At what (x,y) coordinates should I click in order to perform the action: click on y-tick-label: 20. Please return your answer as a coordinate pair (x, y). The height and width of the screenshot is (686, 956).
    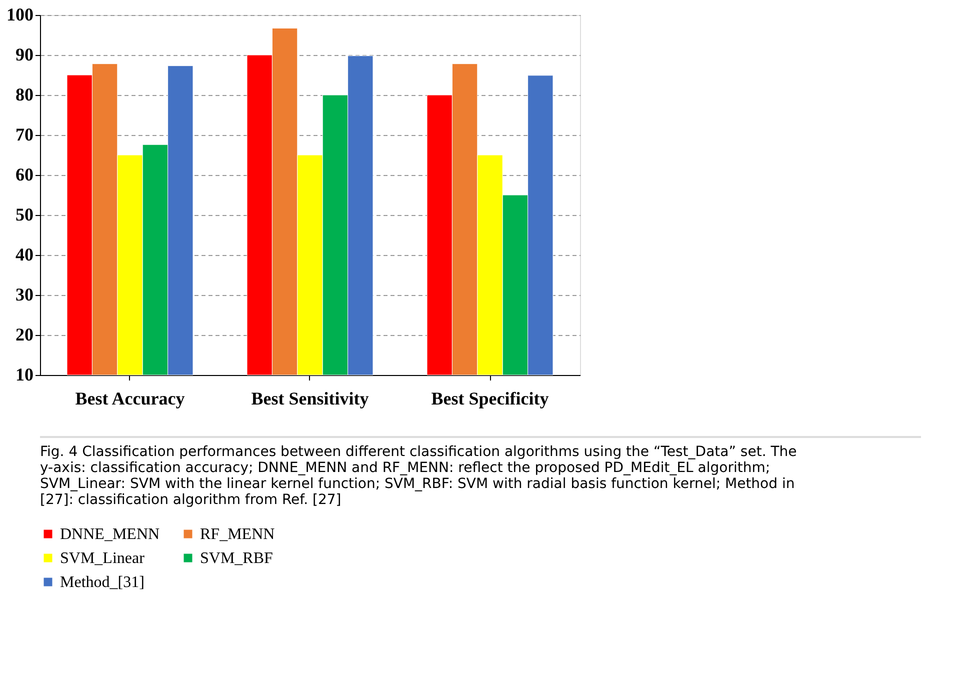
    Looking at the image, I should click on (25, 334).